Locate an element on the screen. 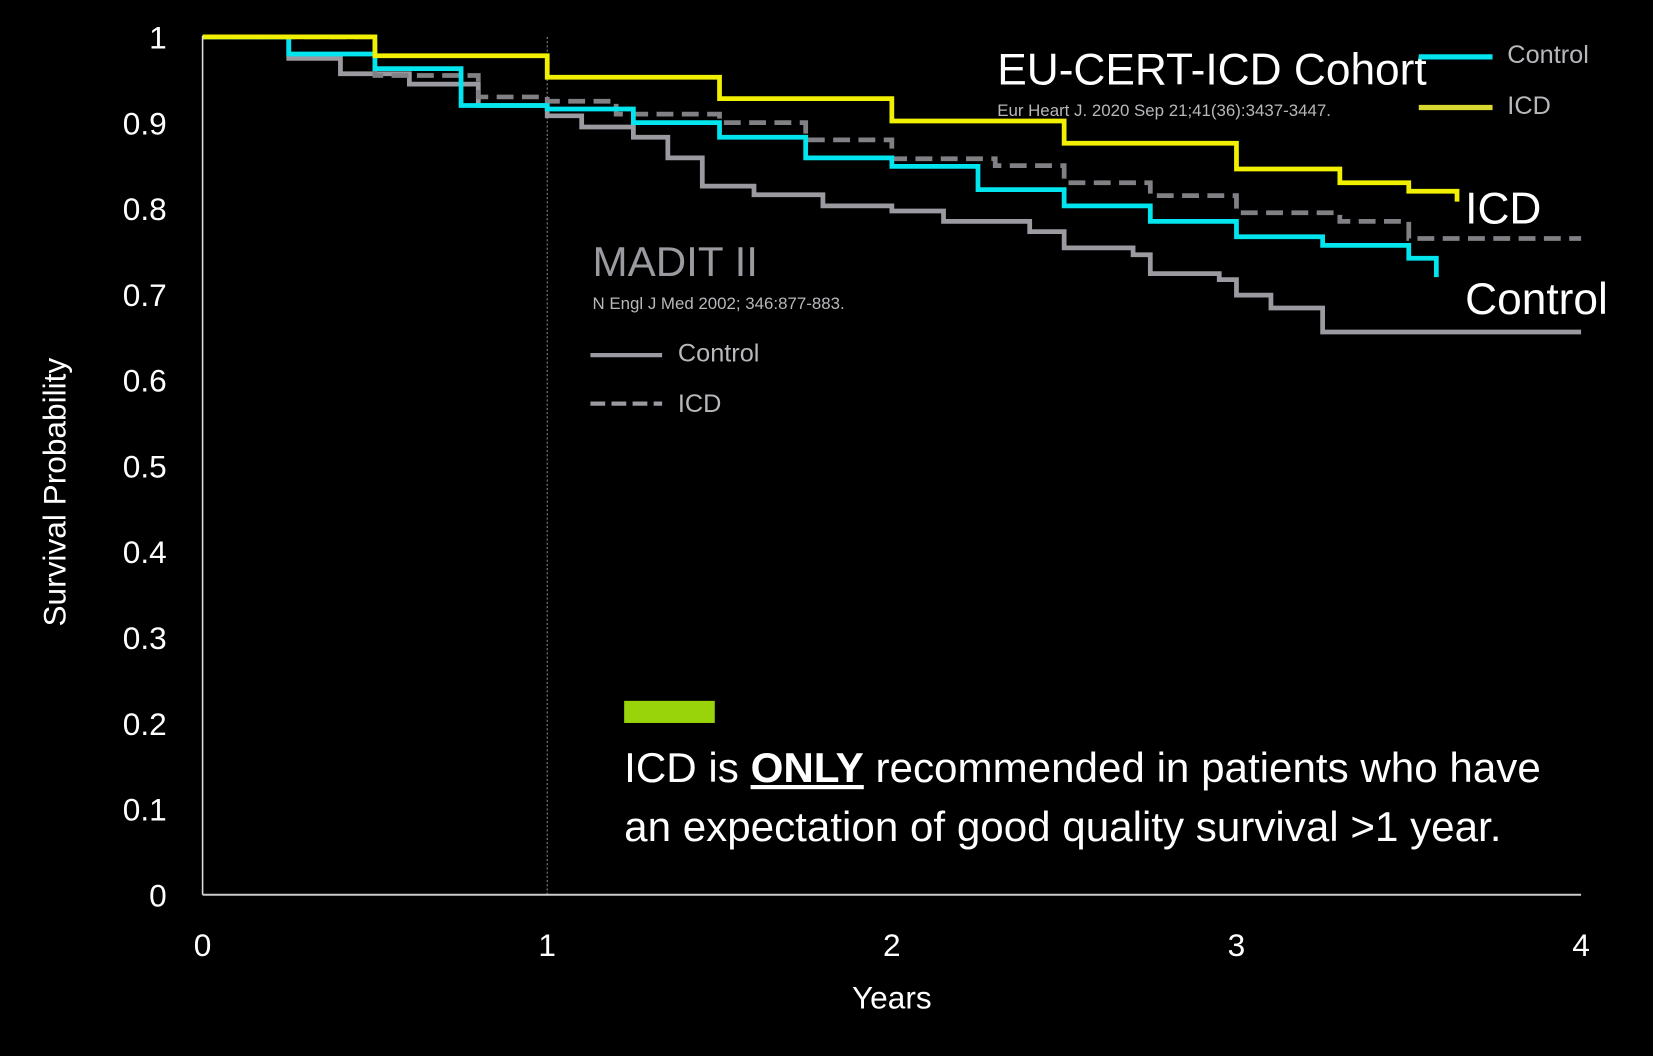  madit-citation: N Engl J Med 2002; 346:877-883. is located at coordinates (719, 303).